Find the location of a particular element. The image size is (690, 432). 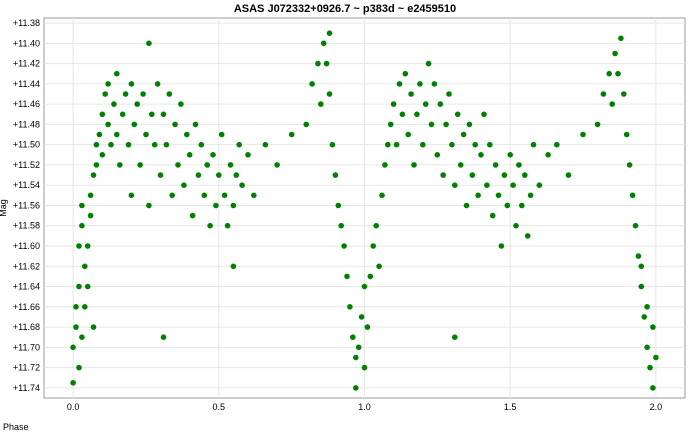

y-tick-label: +11.40 is located at coordinates (26, 43).